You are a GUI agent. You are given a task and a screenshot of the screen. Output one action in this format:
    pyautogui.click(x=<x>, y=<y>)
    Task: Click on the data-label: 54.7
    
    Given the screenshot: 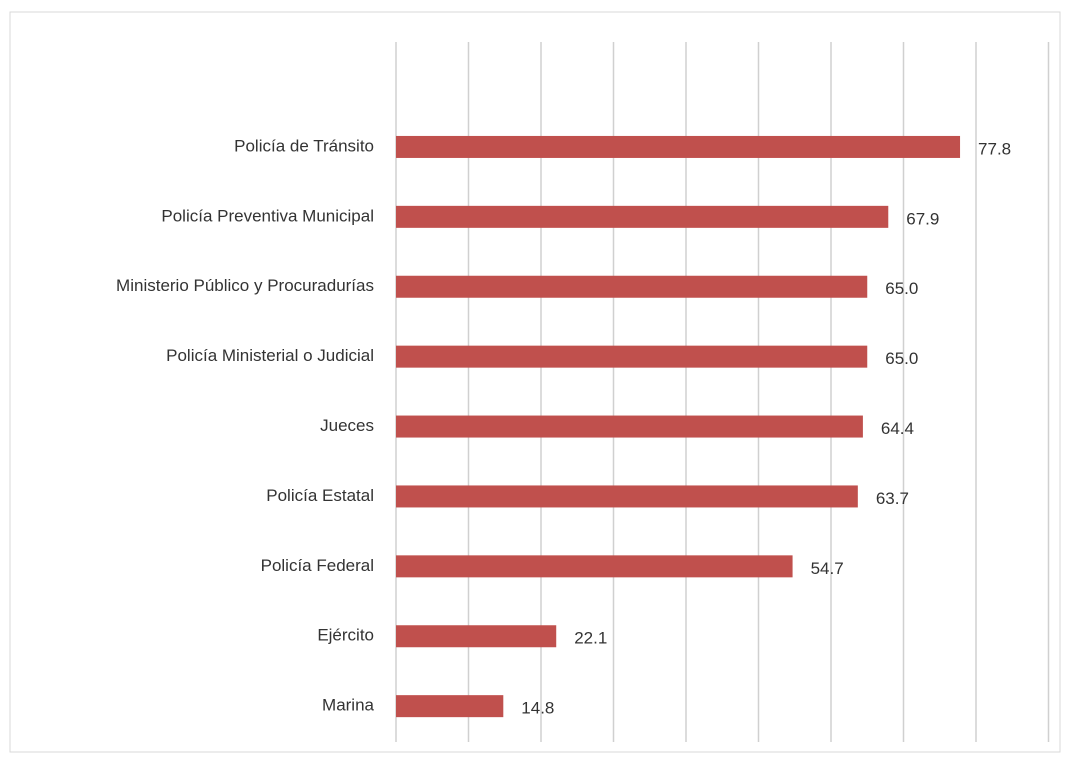 What is the action you would take?
    pyautogui.click(x=827, y=568)
    